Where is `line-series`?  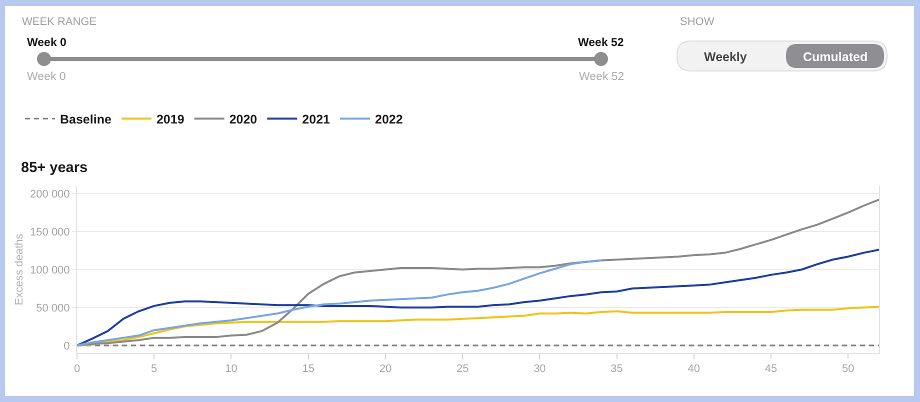 line-series is located at coordinates (339, 302).